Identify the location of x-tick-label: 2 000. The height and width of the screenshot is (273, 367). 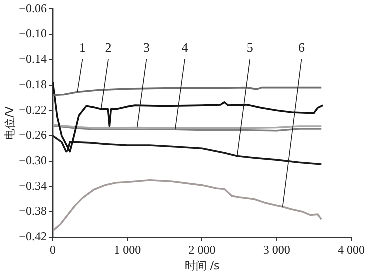
(202, 249).